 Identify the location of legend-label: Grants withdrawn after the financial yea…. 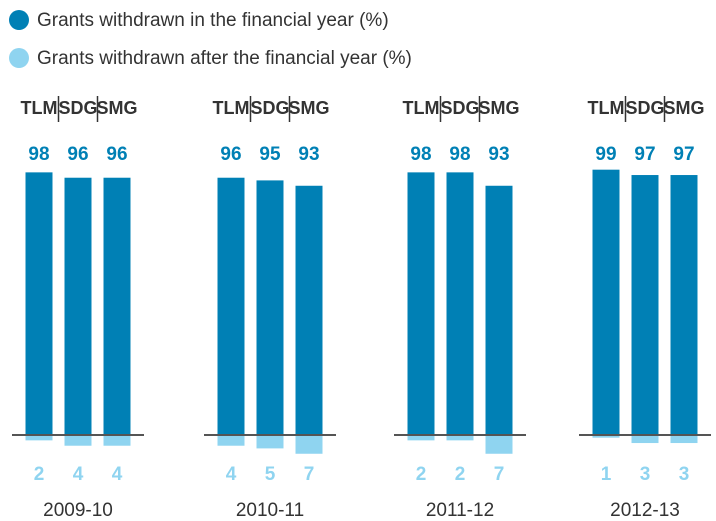
(224, 58).